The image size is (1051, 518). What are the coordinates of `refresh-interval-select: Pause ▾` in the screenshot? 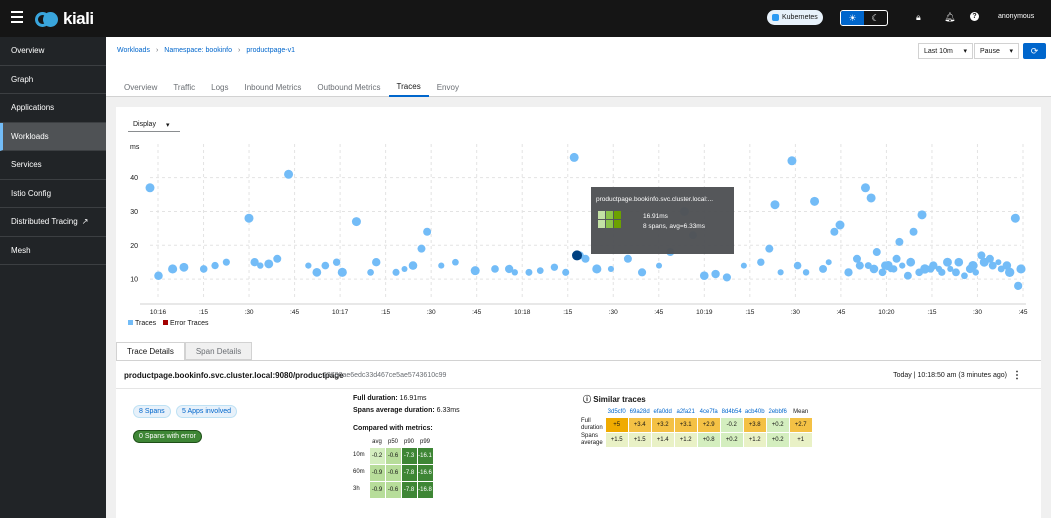 It's located at (996, 51).